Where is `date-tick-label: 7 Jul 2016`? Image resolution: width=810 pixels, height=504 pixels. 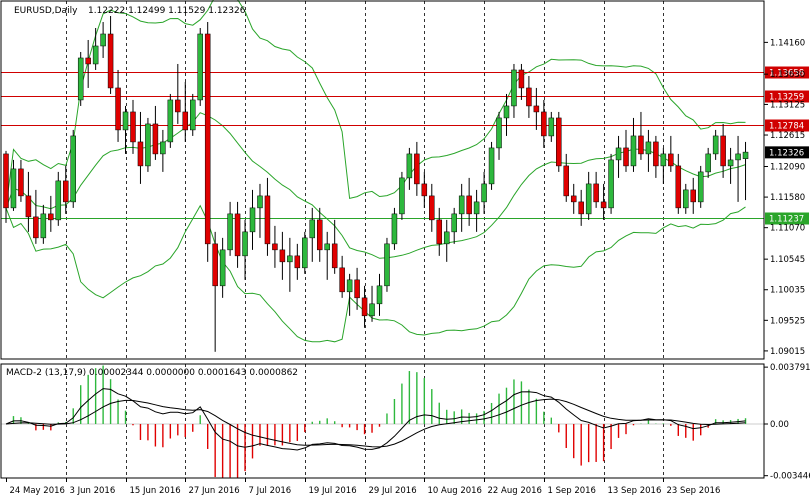 date-tick-label: 7 Jul 2016 is located at coordinates (270, 491).